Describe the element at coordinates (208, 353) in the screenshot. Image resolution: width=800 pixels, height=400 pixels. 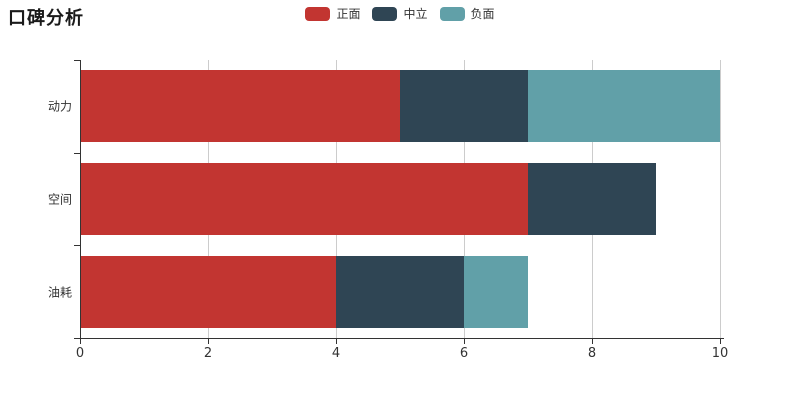
I see `x-axis-tick-label-2: 2` at that location.